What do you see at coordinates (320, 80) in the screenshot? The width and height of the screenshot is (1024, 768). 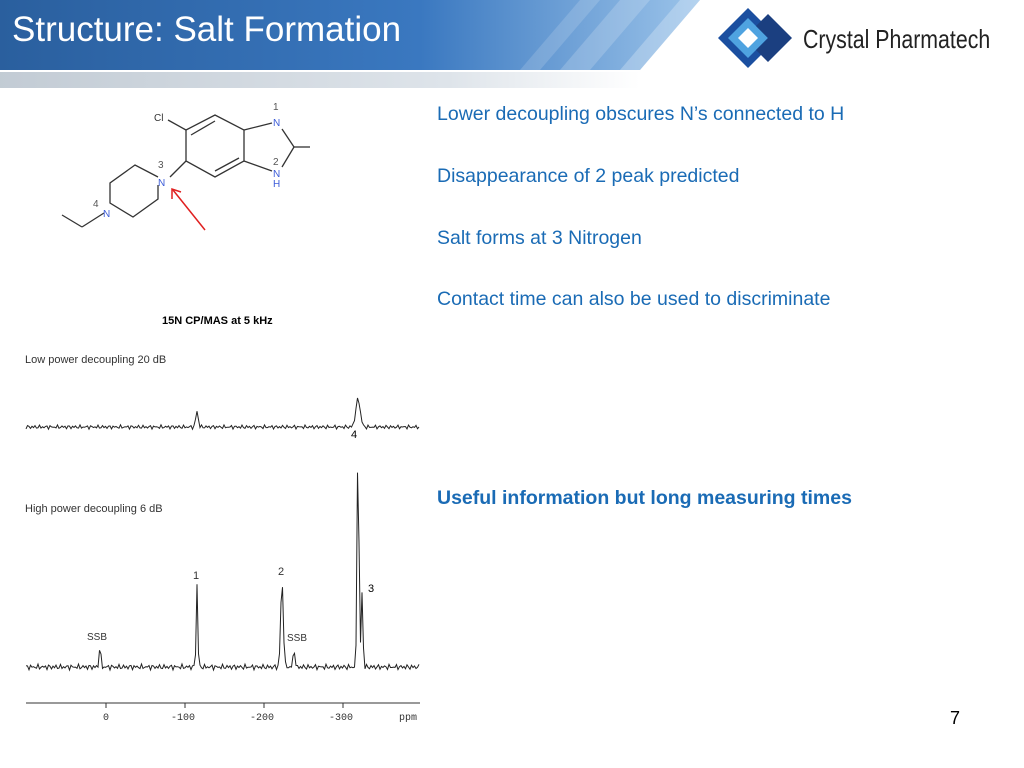 I see `header-shadow` at bounding box center [320, 80].